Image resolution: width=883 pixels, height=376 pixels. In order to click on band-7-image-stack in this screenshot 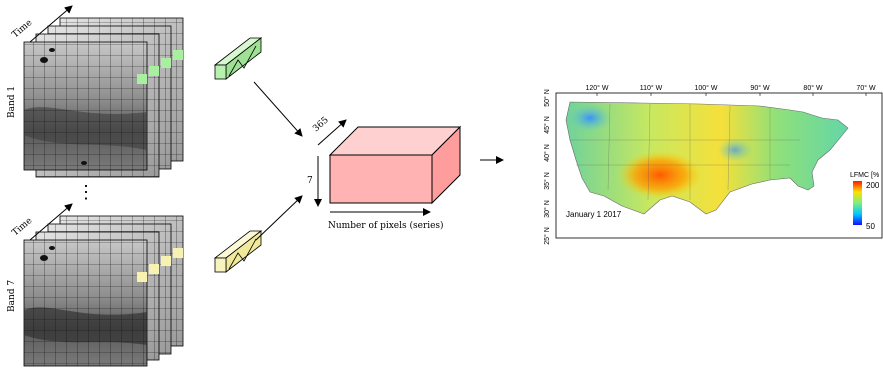, I will do `click(103, 291)`.